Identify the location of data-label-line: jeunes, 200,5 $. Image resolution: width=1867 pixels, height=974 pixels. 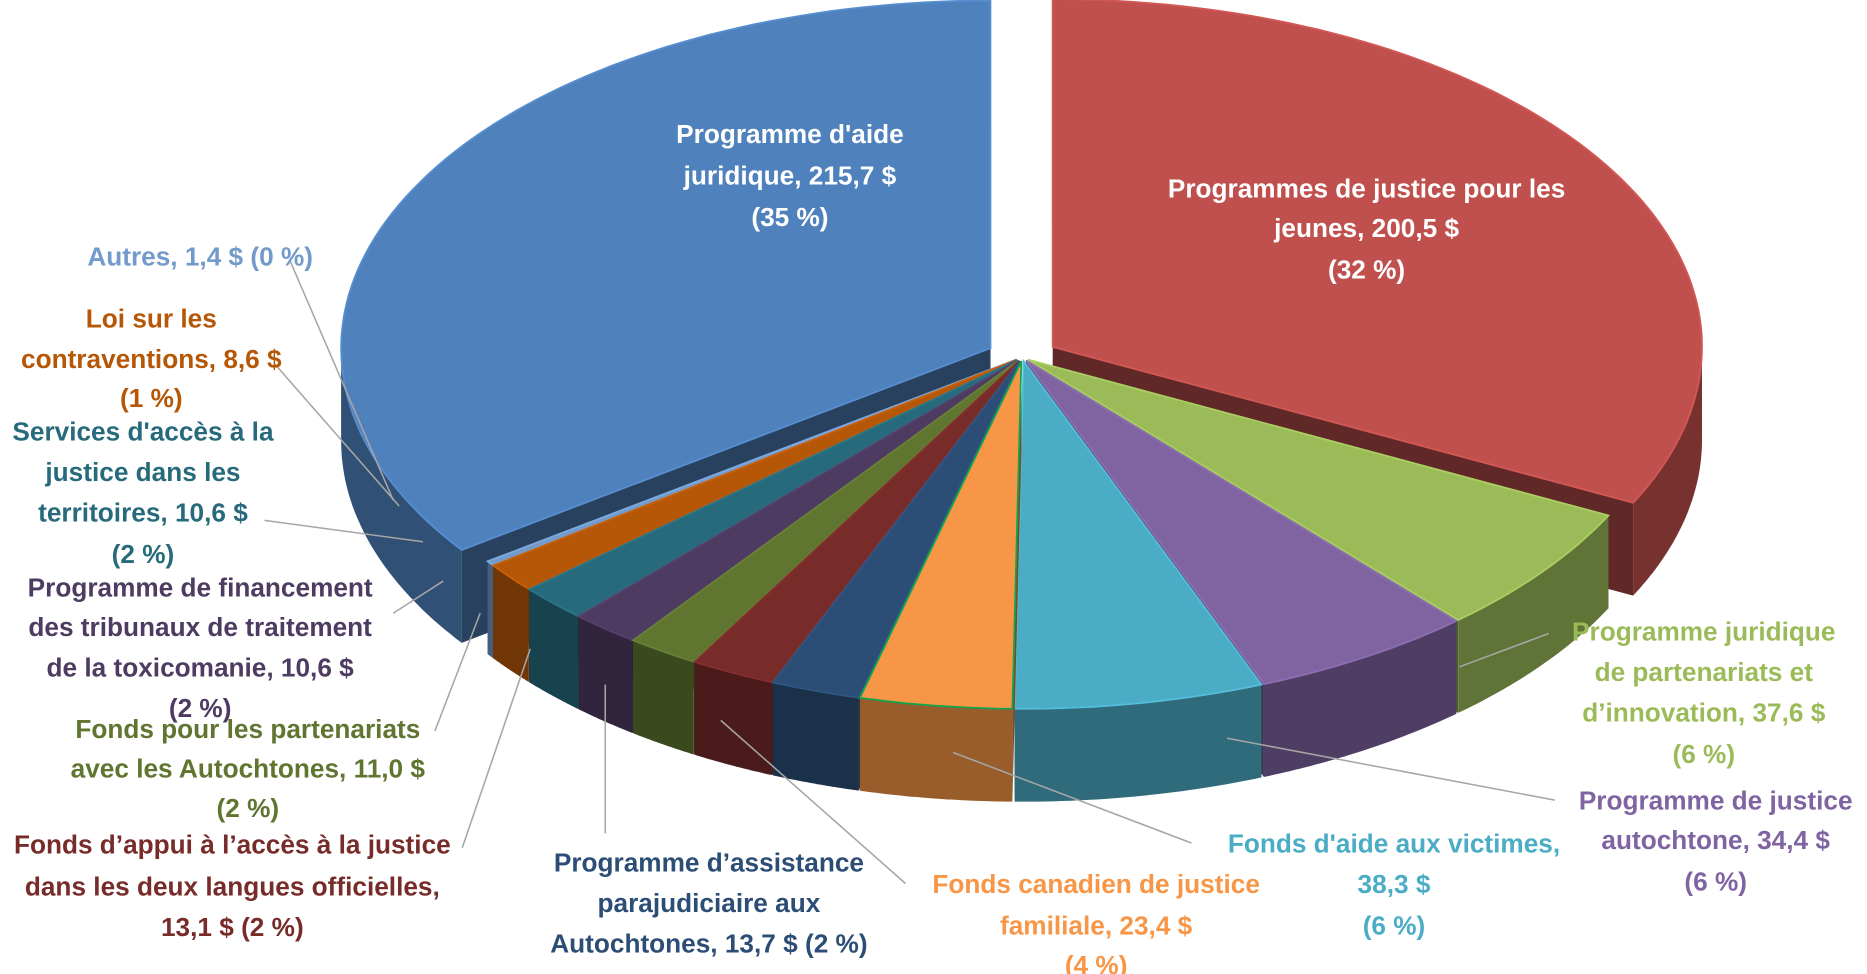
(1366, 228).